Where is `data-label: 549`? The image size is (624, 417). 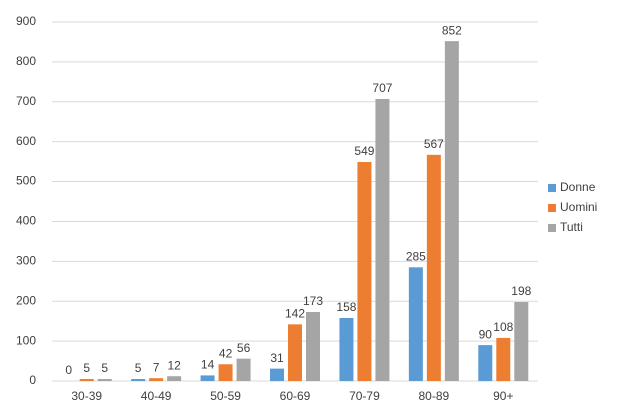 data-label: 549 is located at coordinates (364, 151).